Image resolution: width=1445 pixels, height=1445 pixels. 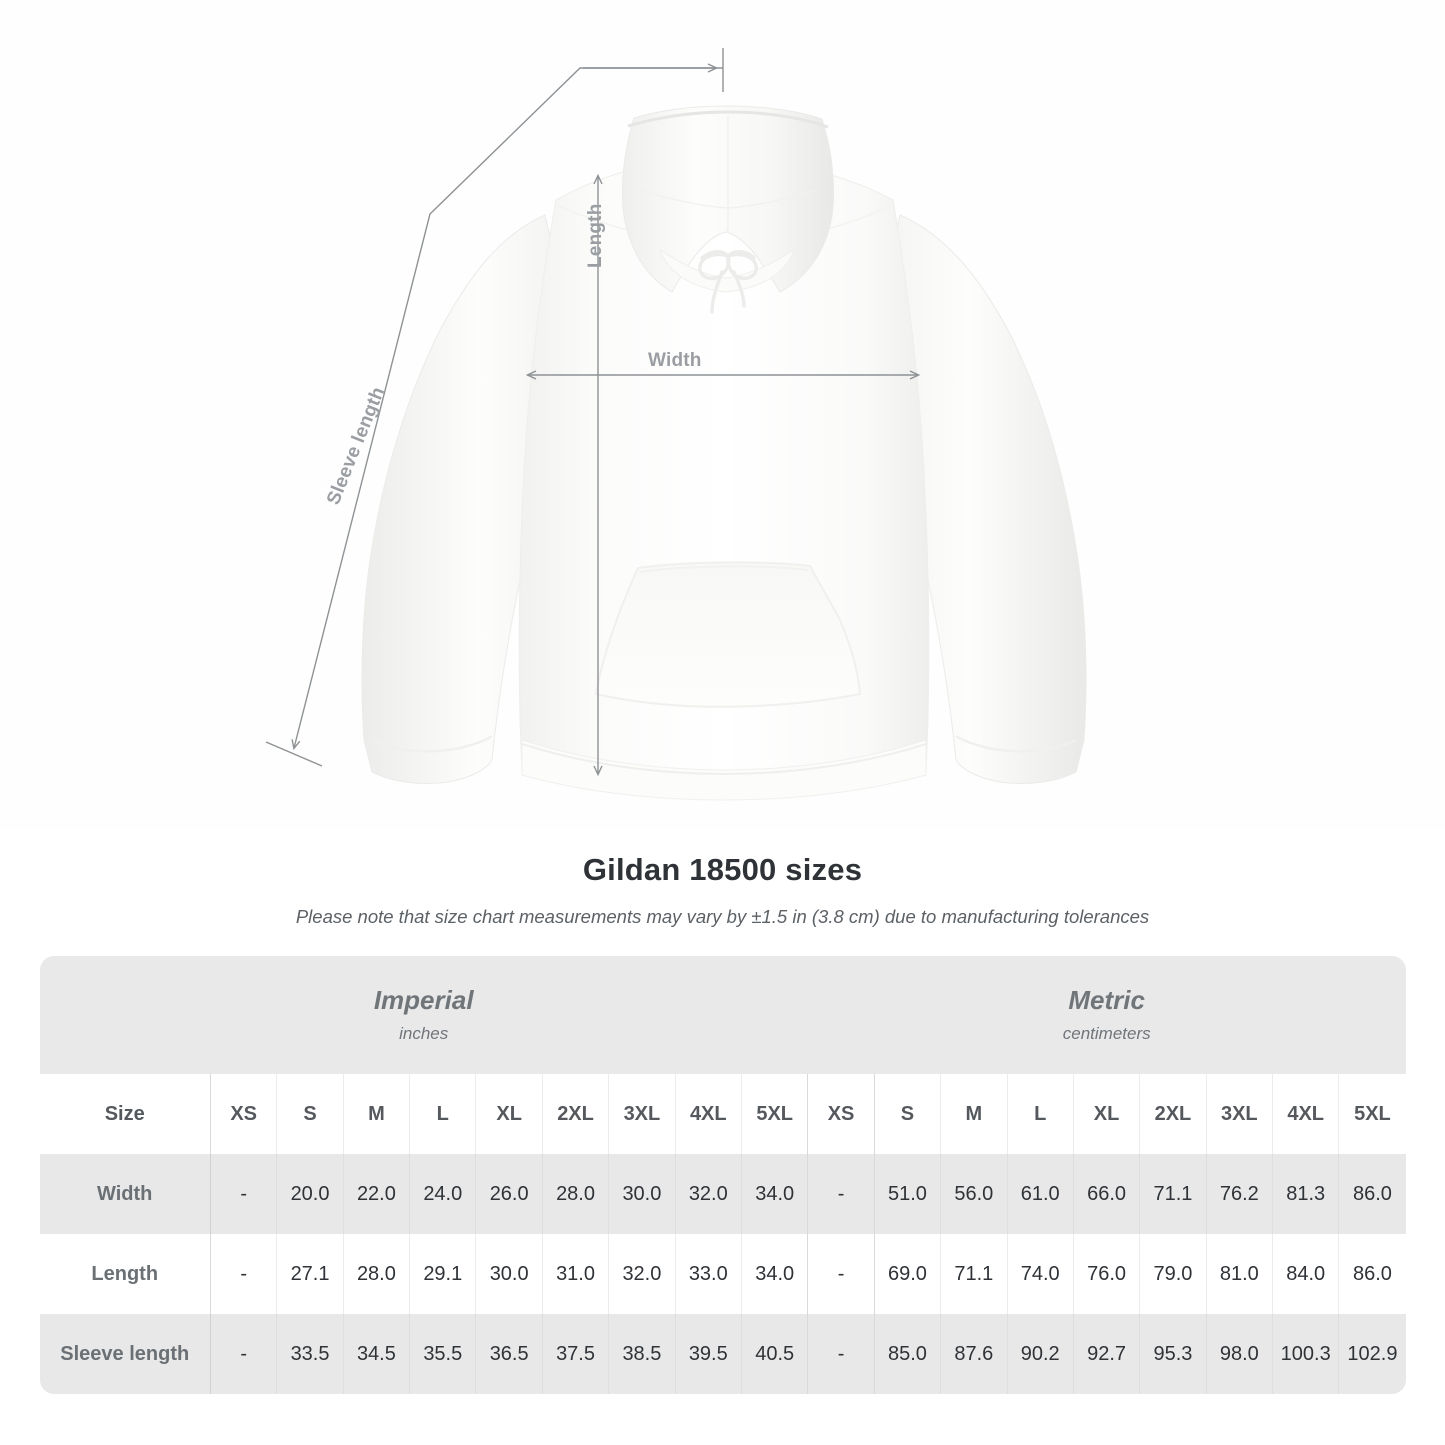 What do you see at coordinates (1040, 1354) in the screenshot?
I see `cell-metric-sleeve-length-l: 90.2` at bounding box center [1040, 1354].